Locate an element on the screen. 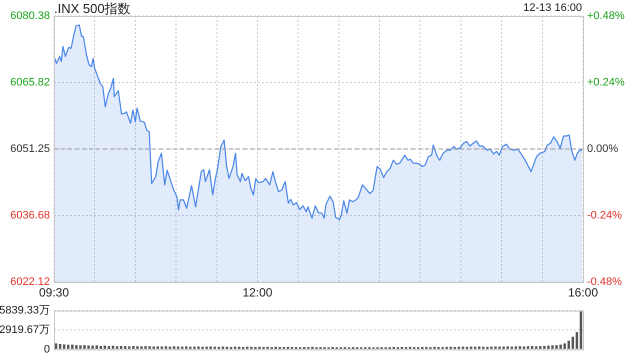 Image resolution: width=640 pixels, height=360 pixels. chart-subtitle: 12-13 16:00 is located at coordinates (552, 8).